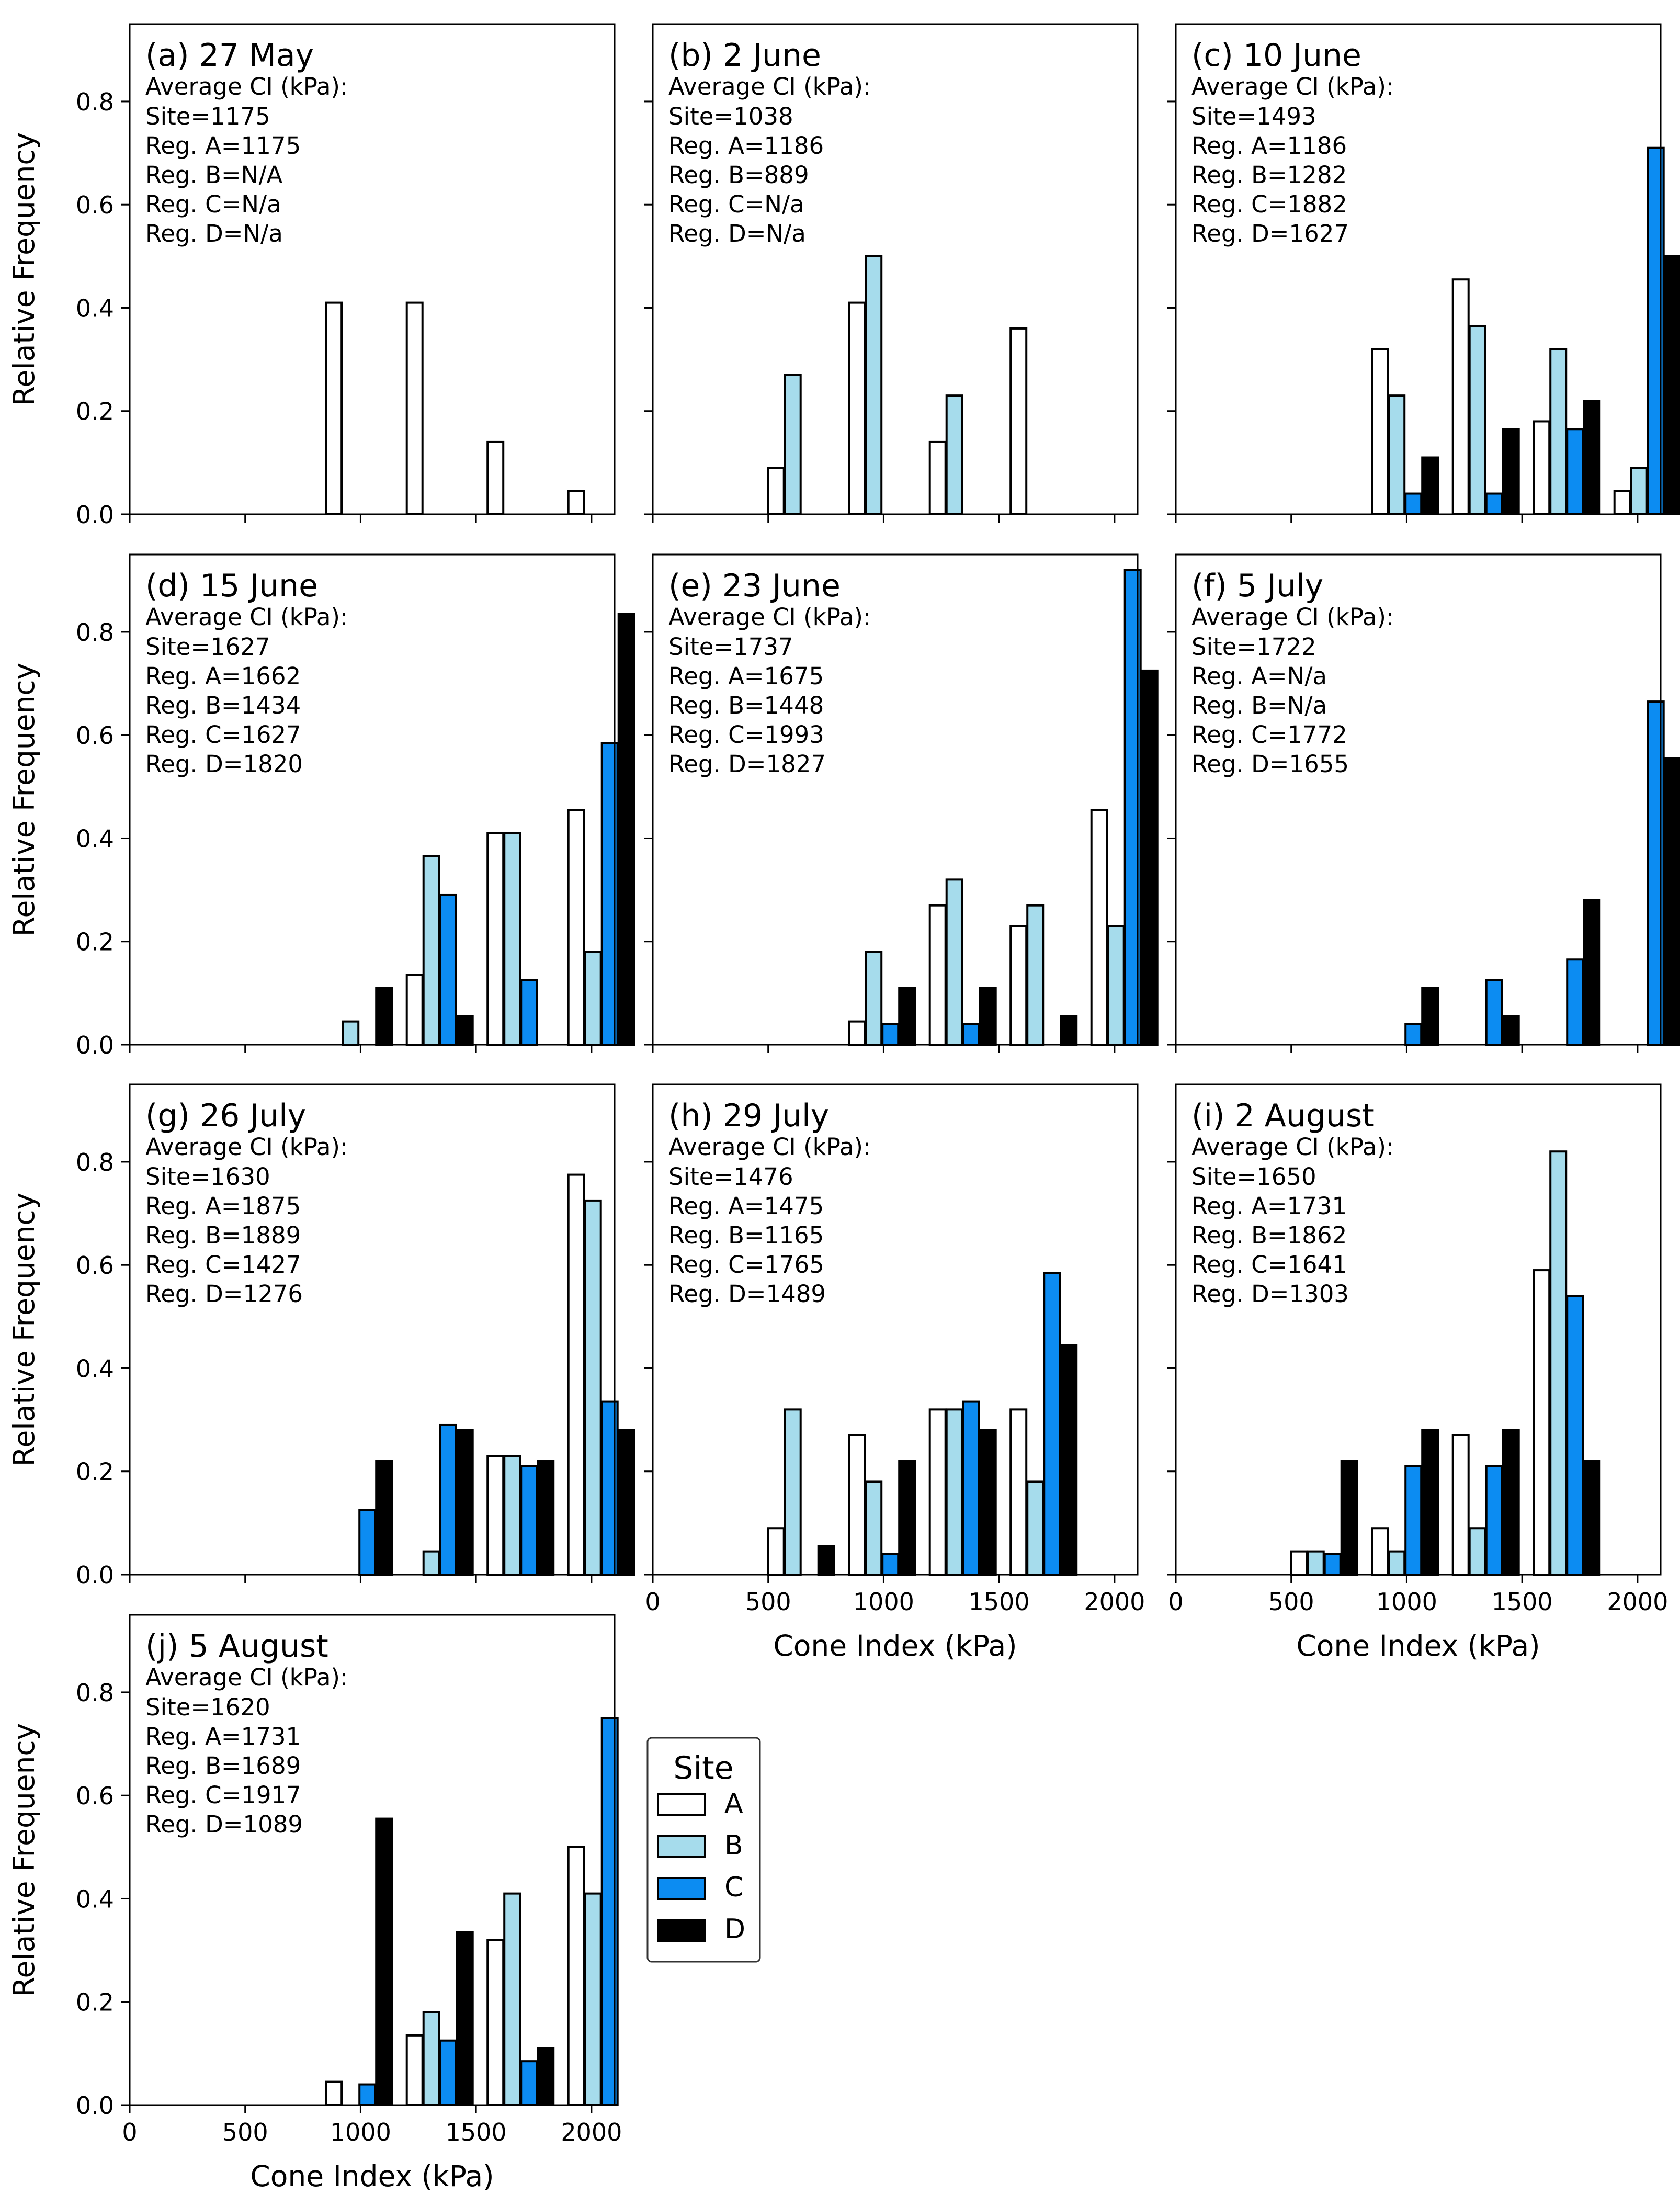 This screenshot has width=1680, height=2206. What do you see at coordinates (1259, 676) in the screenshot?
I see `stats-line: Reg. A=N/a` at bounding box center [1259, 676].